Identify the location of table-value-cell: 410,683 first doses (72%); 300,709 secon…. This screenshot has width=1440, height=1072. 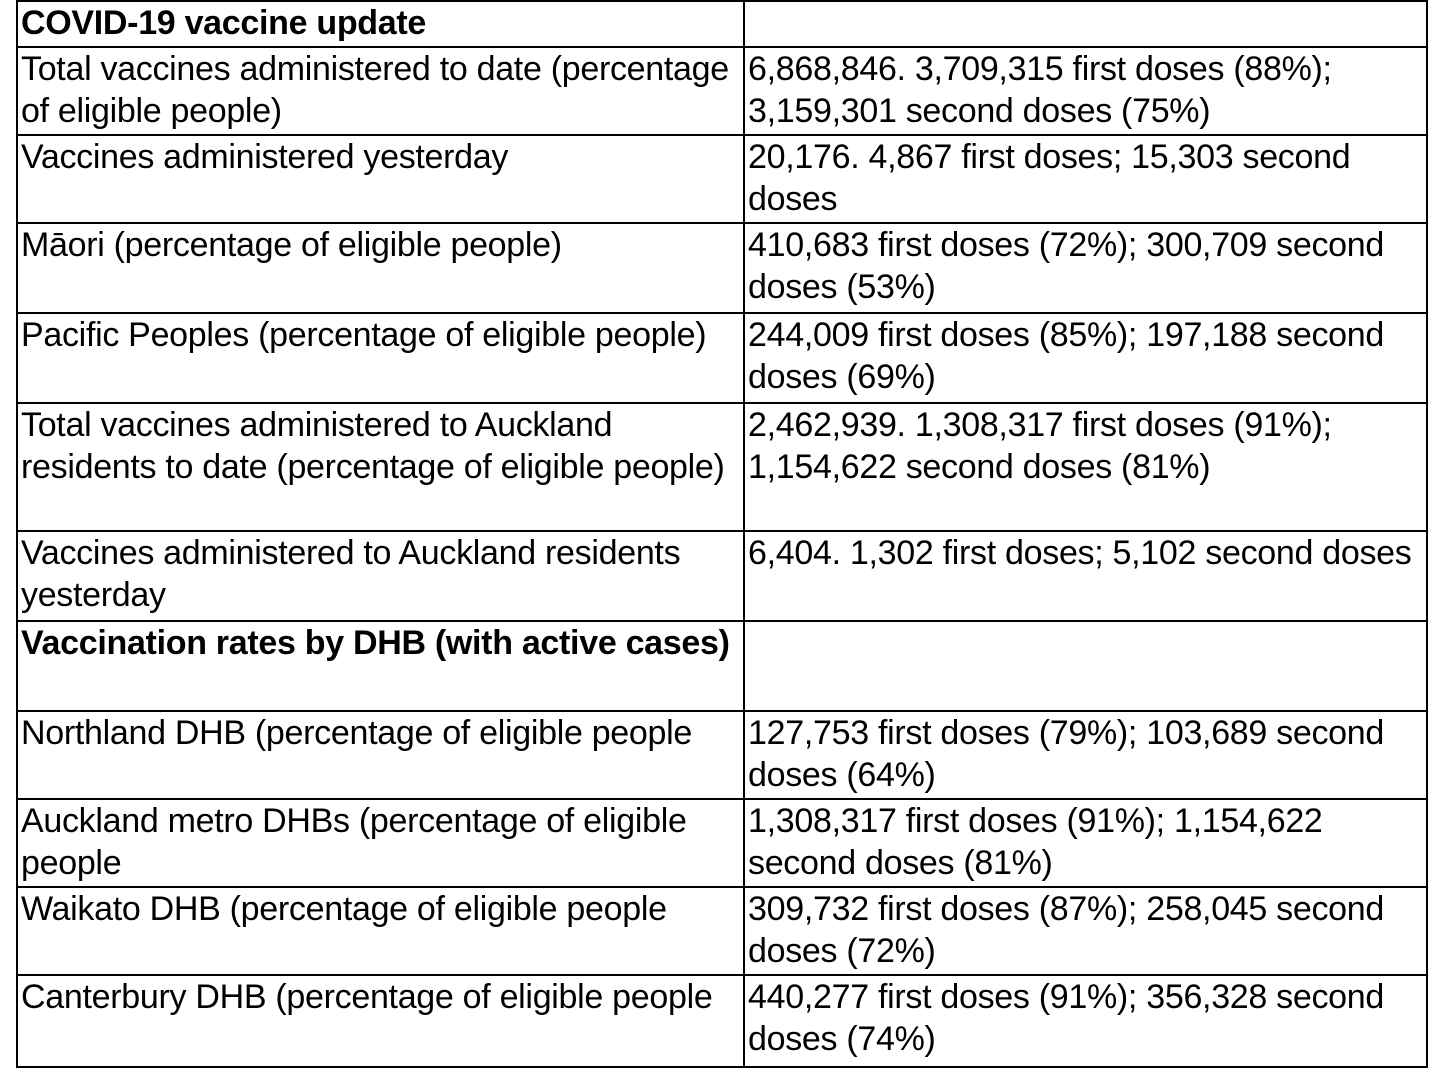
(1085, 268).